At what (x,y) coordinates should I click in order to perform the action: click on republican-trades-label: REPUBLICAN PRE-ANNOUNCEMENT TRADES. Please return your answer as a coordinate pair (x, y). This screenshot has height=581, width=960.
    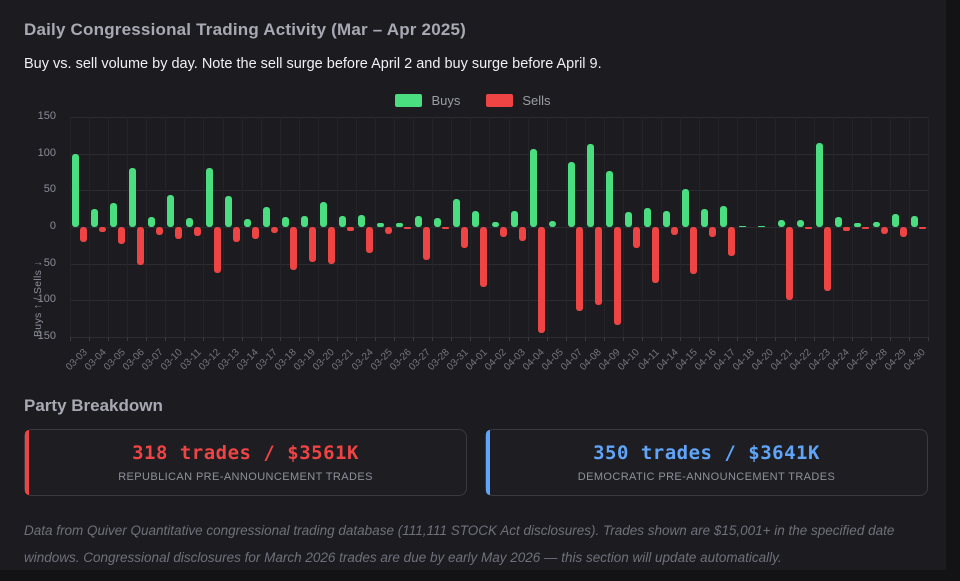
    Looking at the image, I should click on (245, 477).